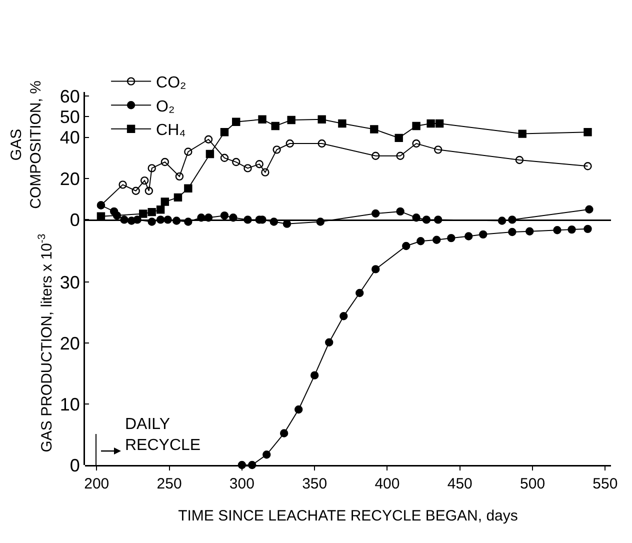 The height and width of the screenshot is (543, 632). Describe the element at coordinates (241, 484) in the screenshot. I see `x-tick-label: 300` at that location.